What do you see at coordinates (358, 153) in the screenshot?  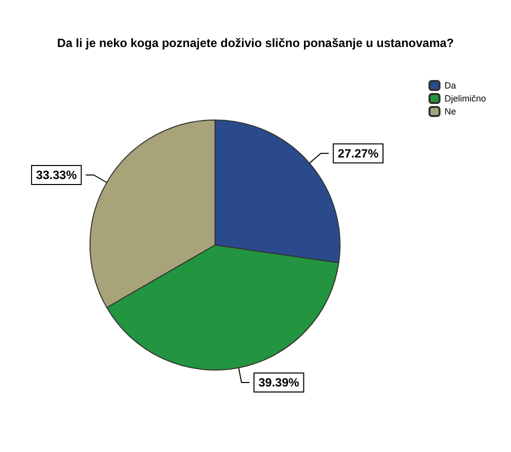 I see `data-label: 27.27%` at bounding box center [358, 153].